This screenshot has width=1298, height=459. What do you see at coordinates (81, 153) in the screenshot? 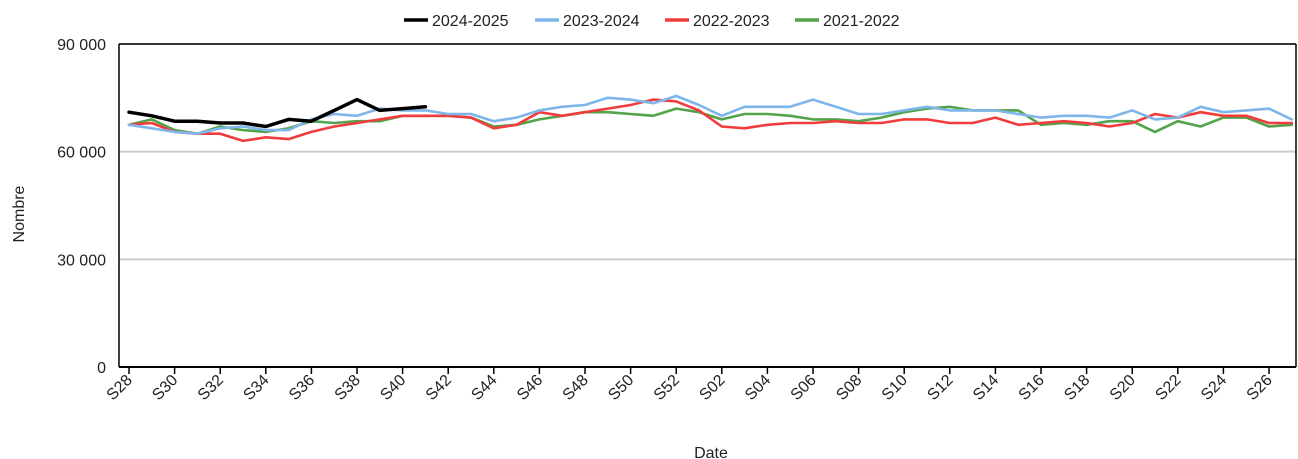
I see `y-tick-label: 60 000` at bounding box center [81, 153].